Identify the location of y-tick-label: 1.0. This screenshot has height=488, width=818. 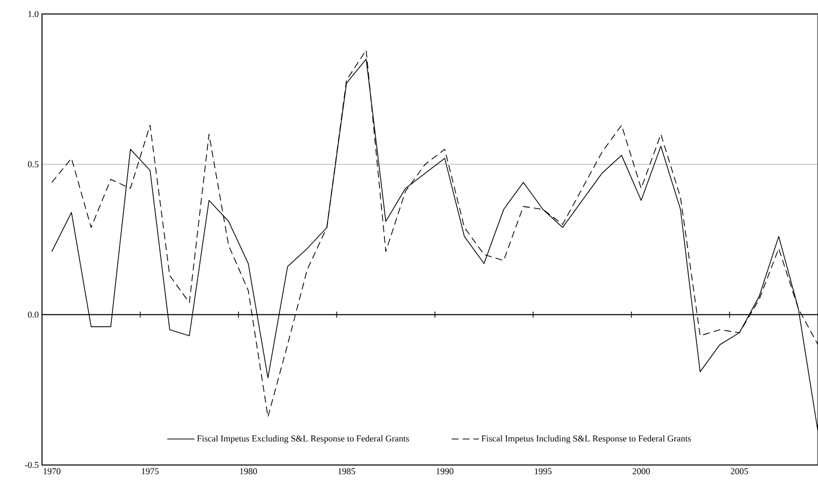
(33, 14).